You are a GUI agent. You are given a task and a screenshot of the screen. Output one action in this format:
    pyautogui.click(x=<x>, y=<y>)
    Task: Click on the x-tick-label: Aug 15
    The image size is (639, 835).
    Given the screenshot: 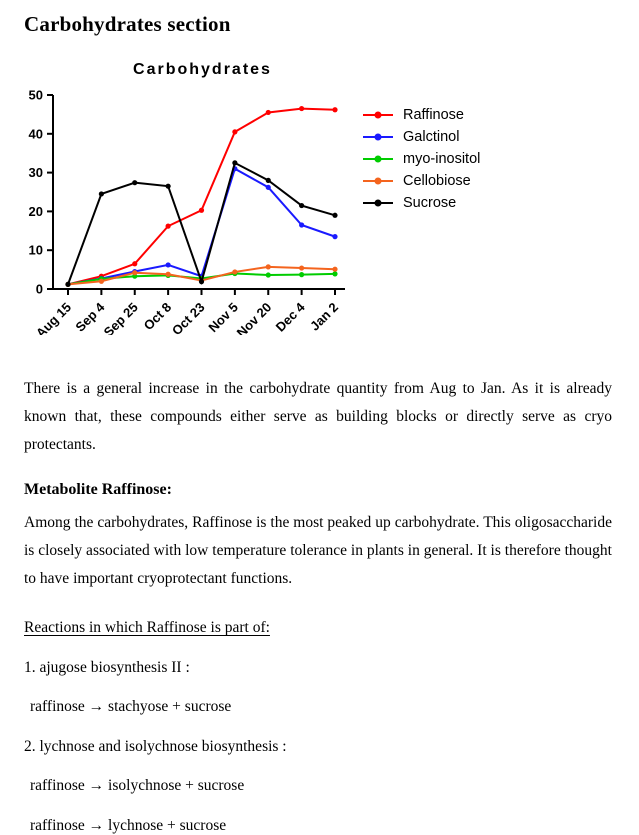 What is the action you would take?
    pyautogui.click(x=53, y=317)
    